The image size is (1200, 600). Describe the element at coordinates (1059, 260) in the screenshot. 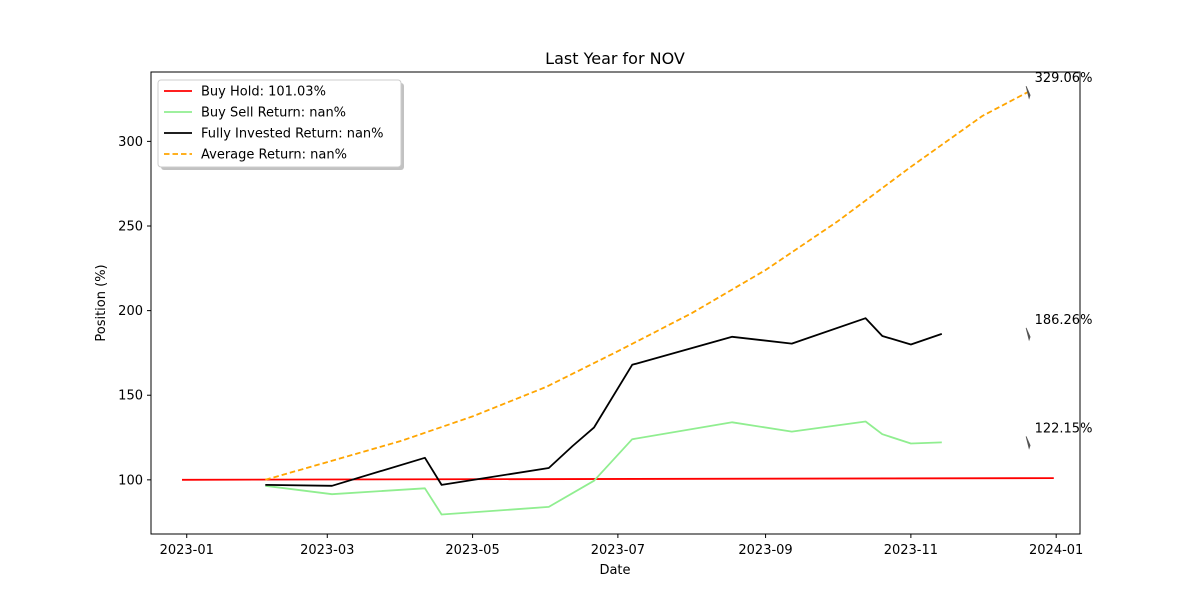

I see `annotations: 329.06% 186.26% 122.15%` at that location.